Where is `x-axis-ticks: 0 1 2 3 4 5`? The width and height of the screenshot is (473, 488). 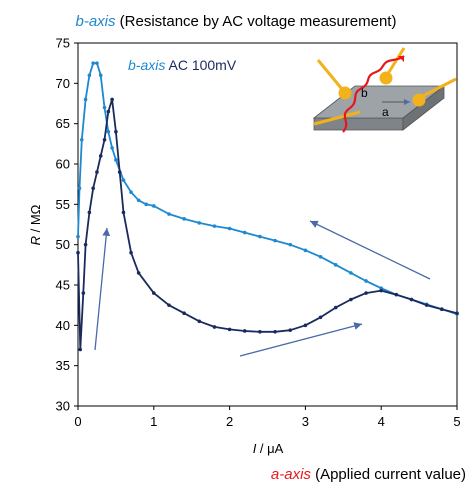 x-axis-ticks: 0 1 2 3 4 5 is located at coordinates (267, 417).